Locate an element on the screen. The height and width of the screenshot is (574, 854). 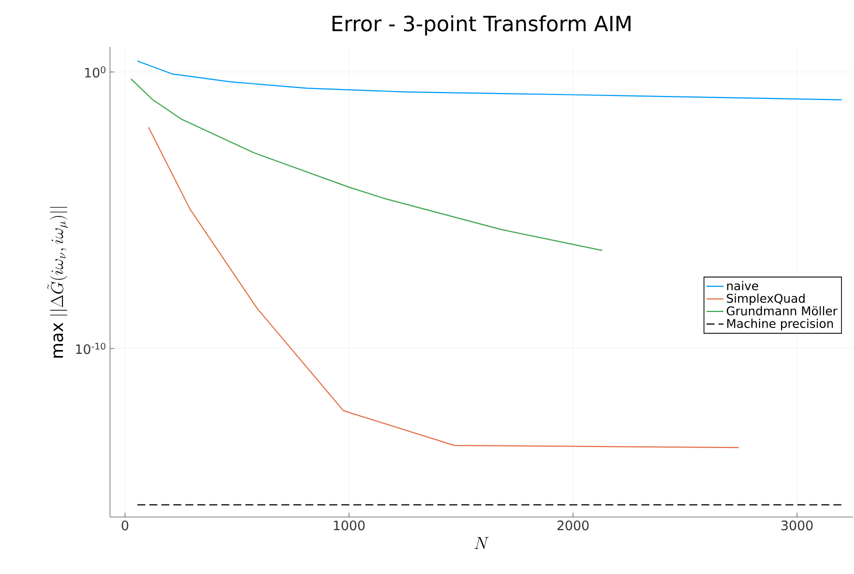
y-tick-label: 10$^{0}$ is located at coordinates (95, 72).